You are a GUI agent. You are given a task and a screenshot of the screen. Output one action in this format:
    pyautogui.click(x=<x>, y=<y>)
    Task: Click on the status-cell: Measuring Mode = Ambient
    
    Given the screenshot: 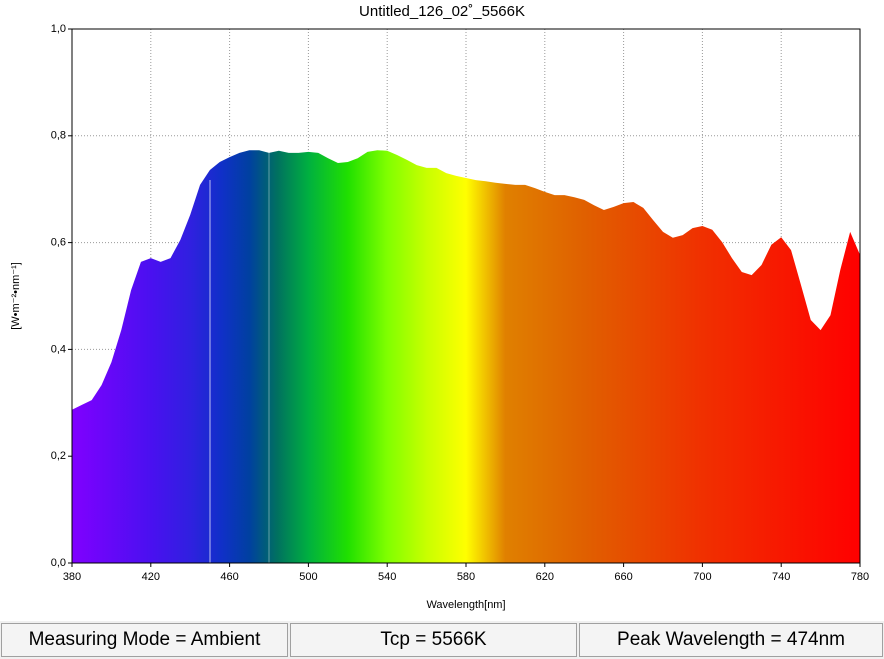 What is the action you would take?
    pyautogui.click(x=144, y=640)
    